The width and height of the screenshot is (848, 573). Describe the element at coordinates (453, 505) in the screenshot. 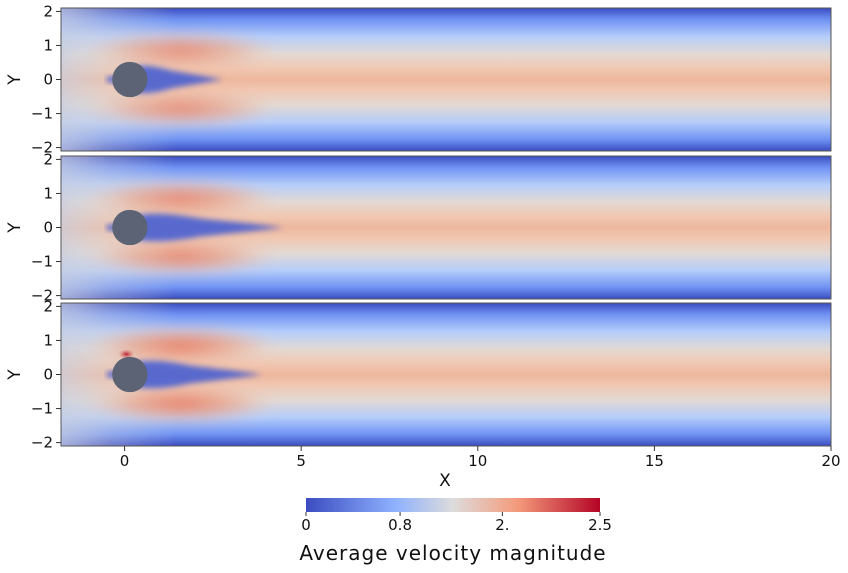

I see `colorbar-gradient` at that location.